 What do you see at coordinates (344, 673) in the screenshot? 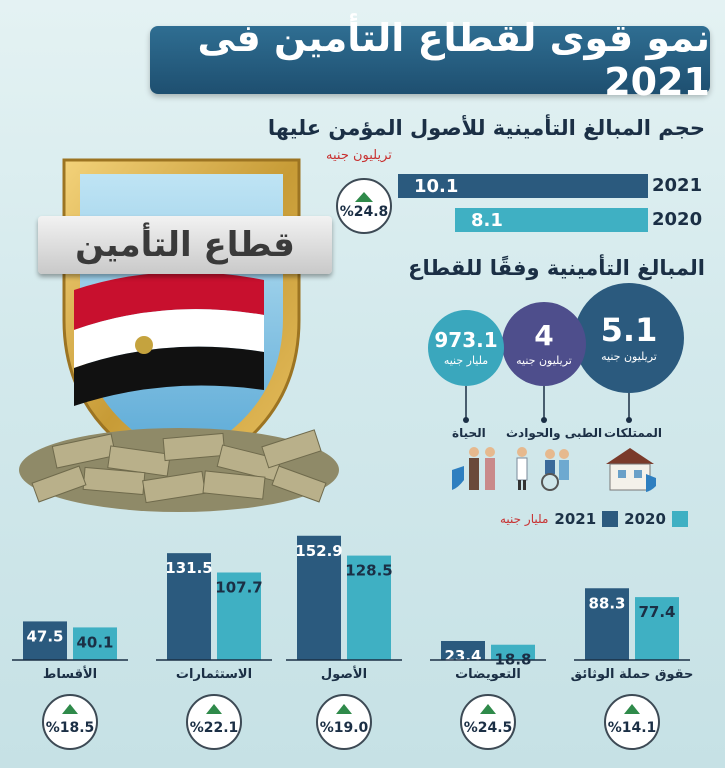
I see `category-label-2: الأصول` at bounding box center [344, 673].